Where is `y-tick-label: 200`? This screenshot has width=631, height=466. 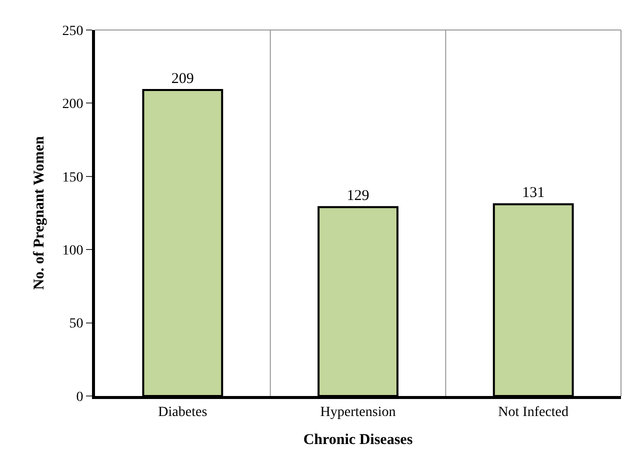 y-tick-label: 200 is located at coordinates (73, 104).